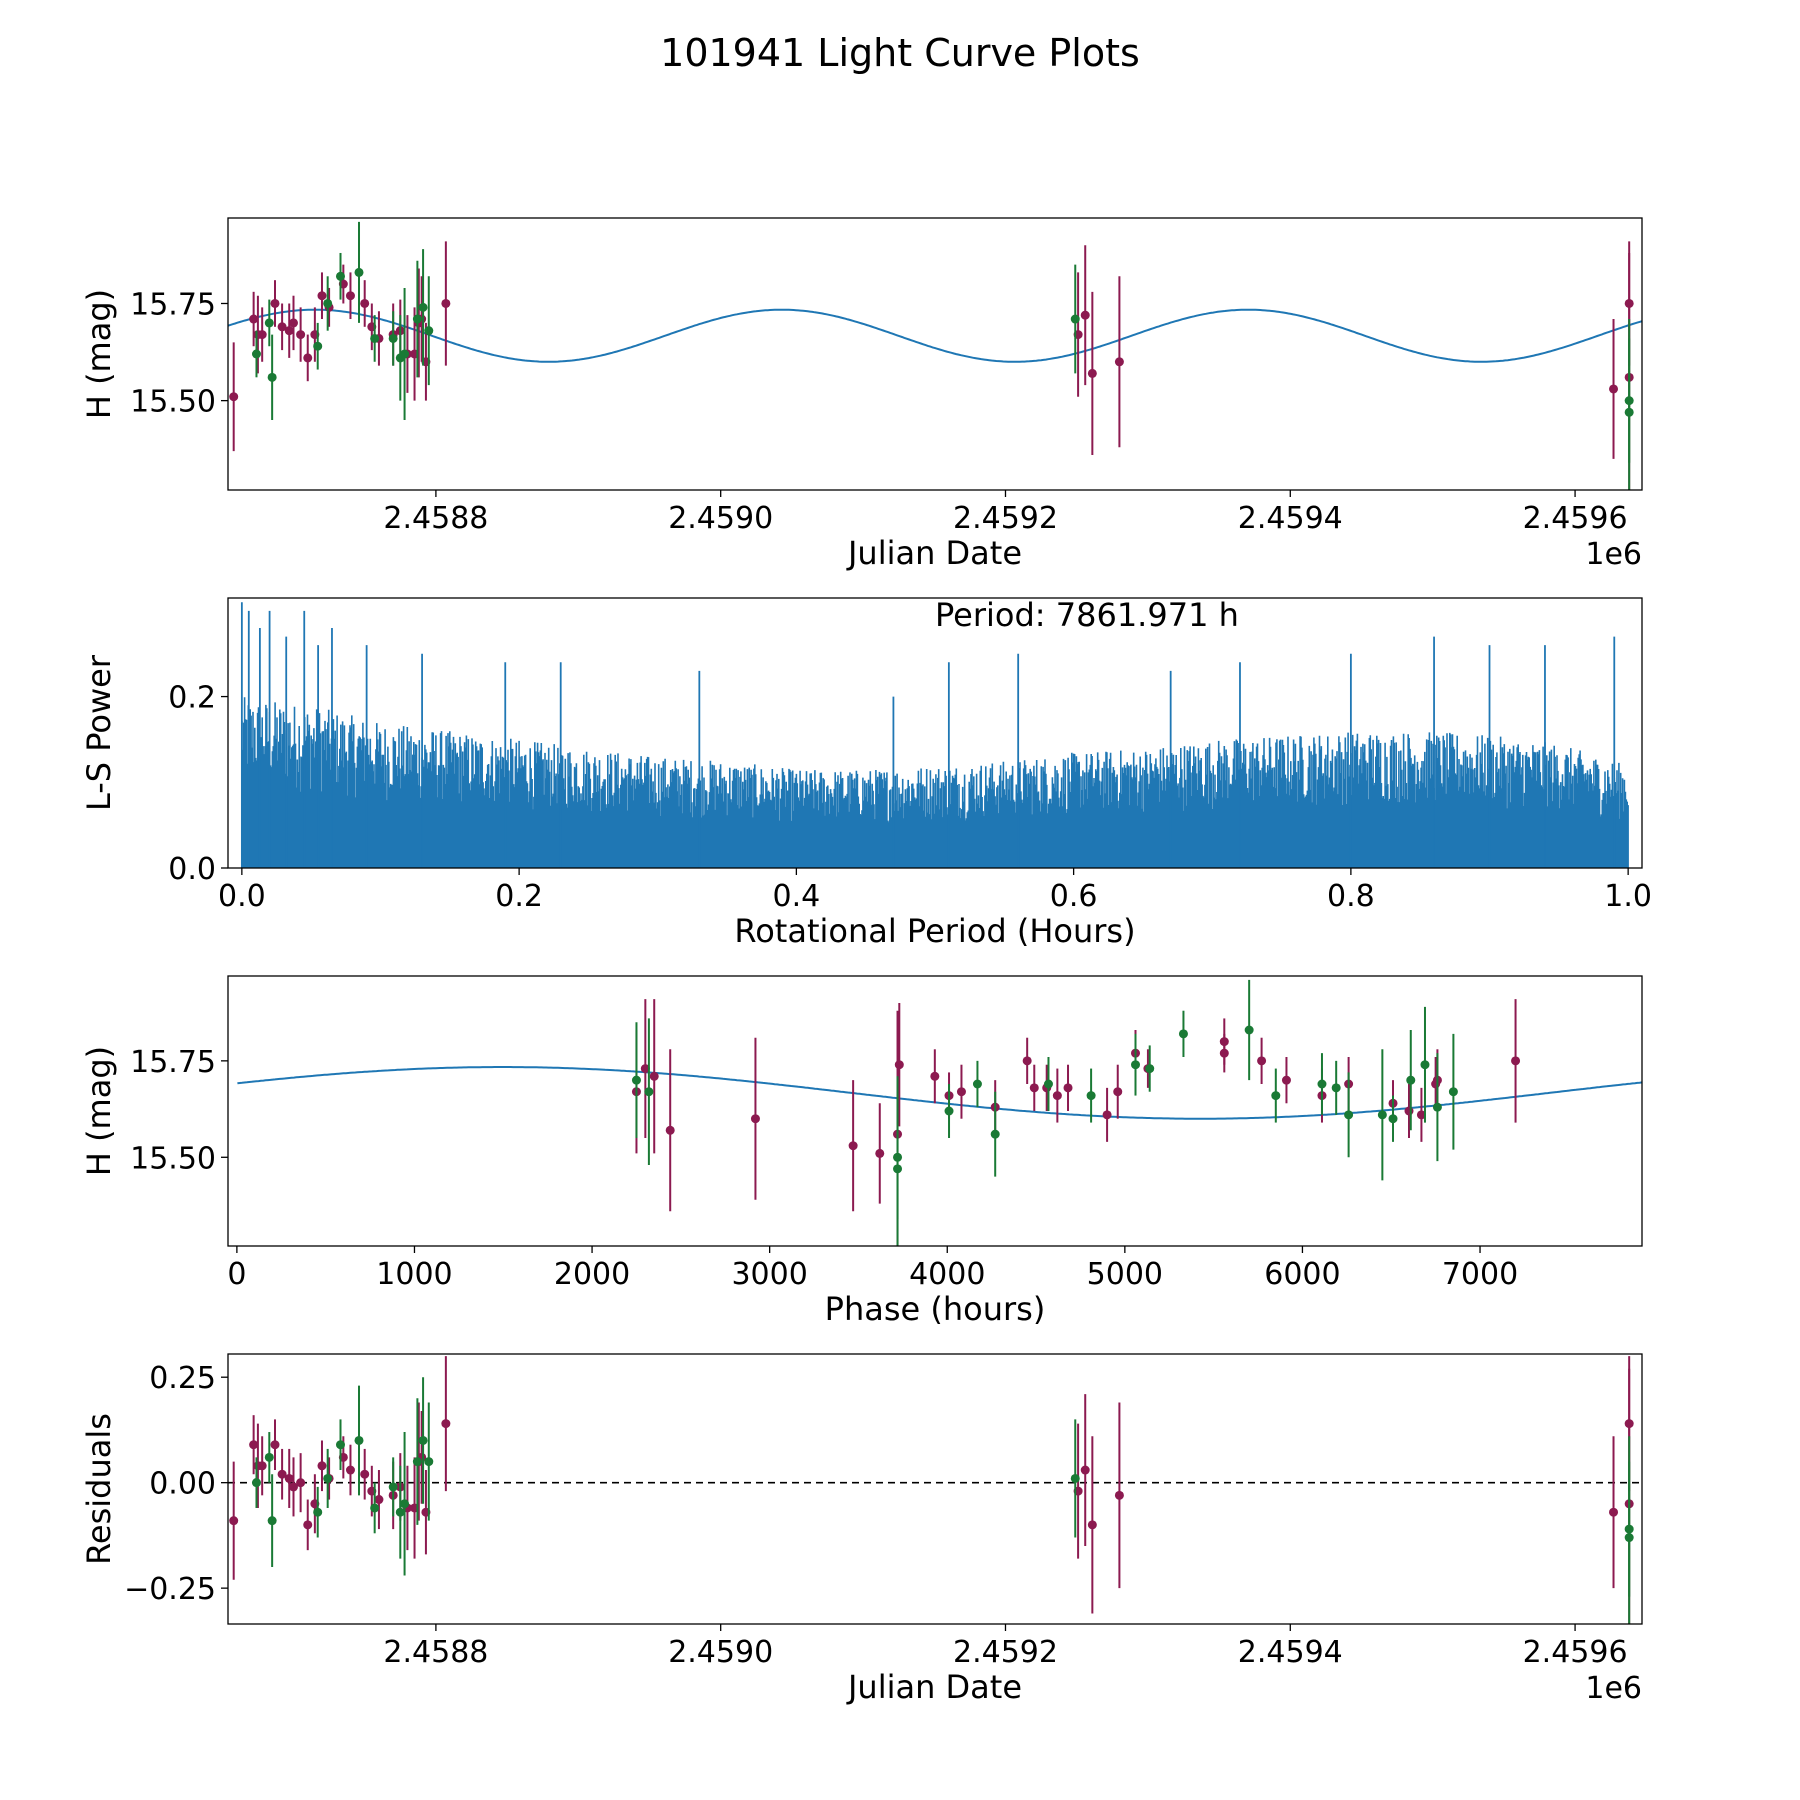 The width and height of the screenshot is (1800, 1800). I want to click on x-tick-label: 5000, so click(1125, 1274).